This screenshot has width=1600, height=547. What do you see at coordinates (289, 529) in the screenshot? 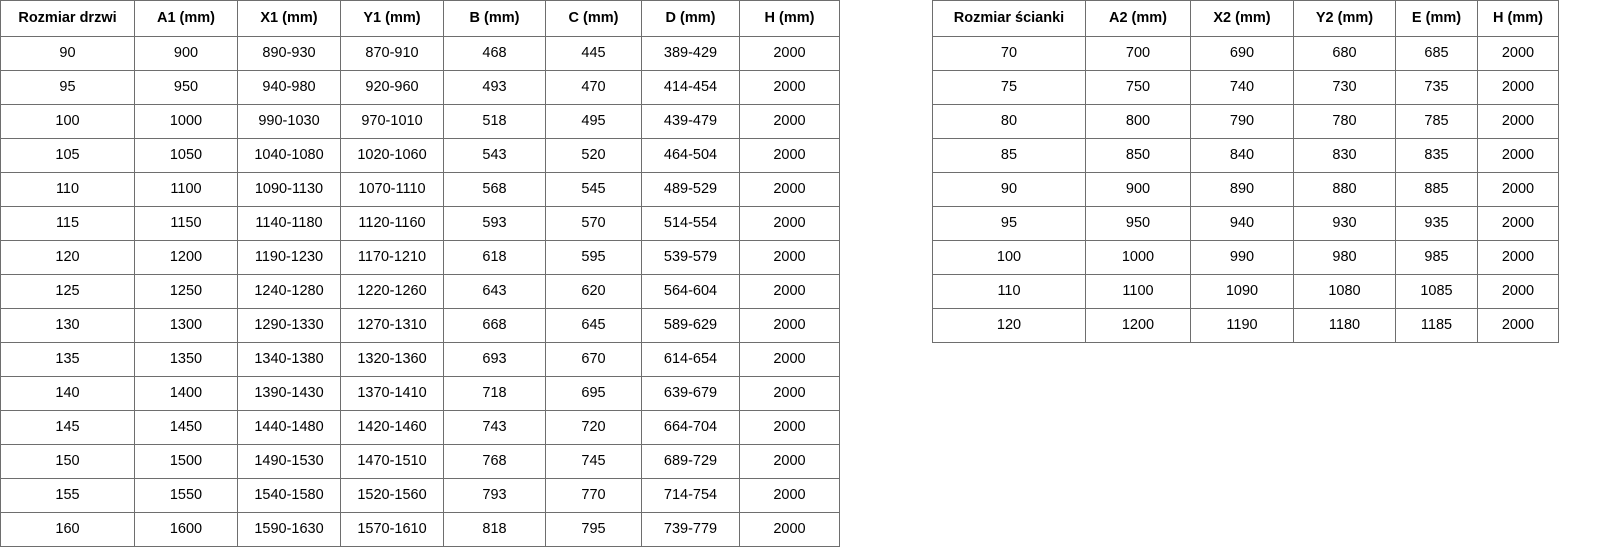
I see `table-cell: 1590-1630` at bounding box center [289, 529].